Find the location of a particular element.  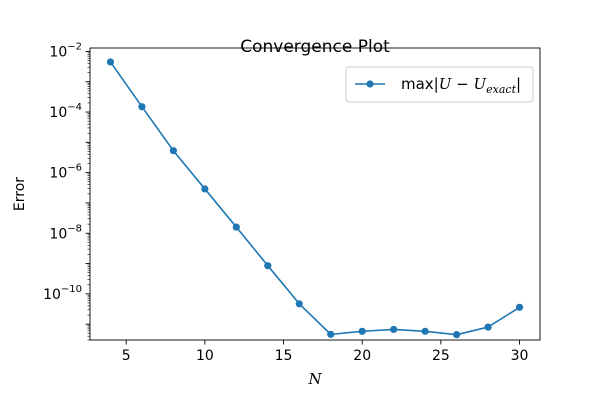

y-tick-exponent: −10 is located at coordinates (71, 289).